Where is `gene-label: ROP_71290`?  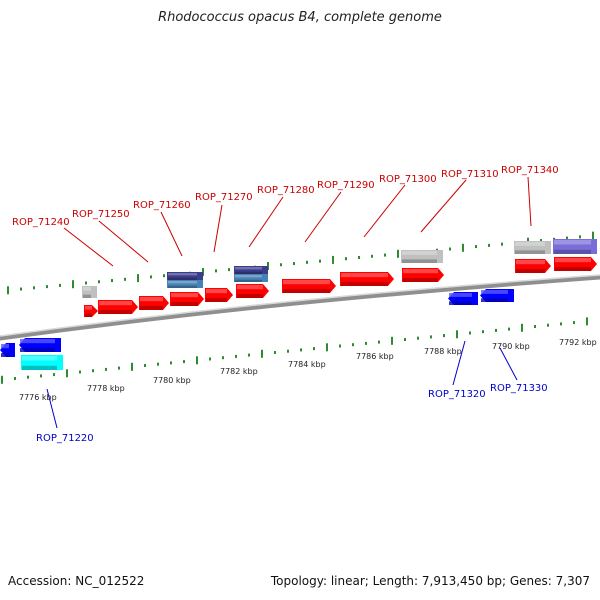
gene-label: ROP_71290 is located at coordinates (346, 185).